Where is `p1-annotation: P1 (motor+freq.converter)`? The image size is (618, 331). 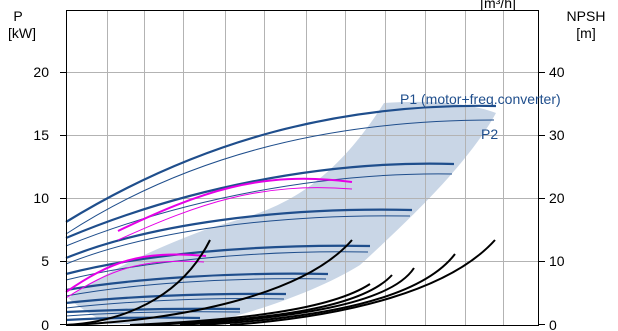
p1-annotation: P1 (motor+freq.converter) is located at coordinates (480, 99).